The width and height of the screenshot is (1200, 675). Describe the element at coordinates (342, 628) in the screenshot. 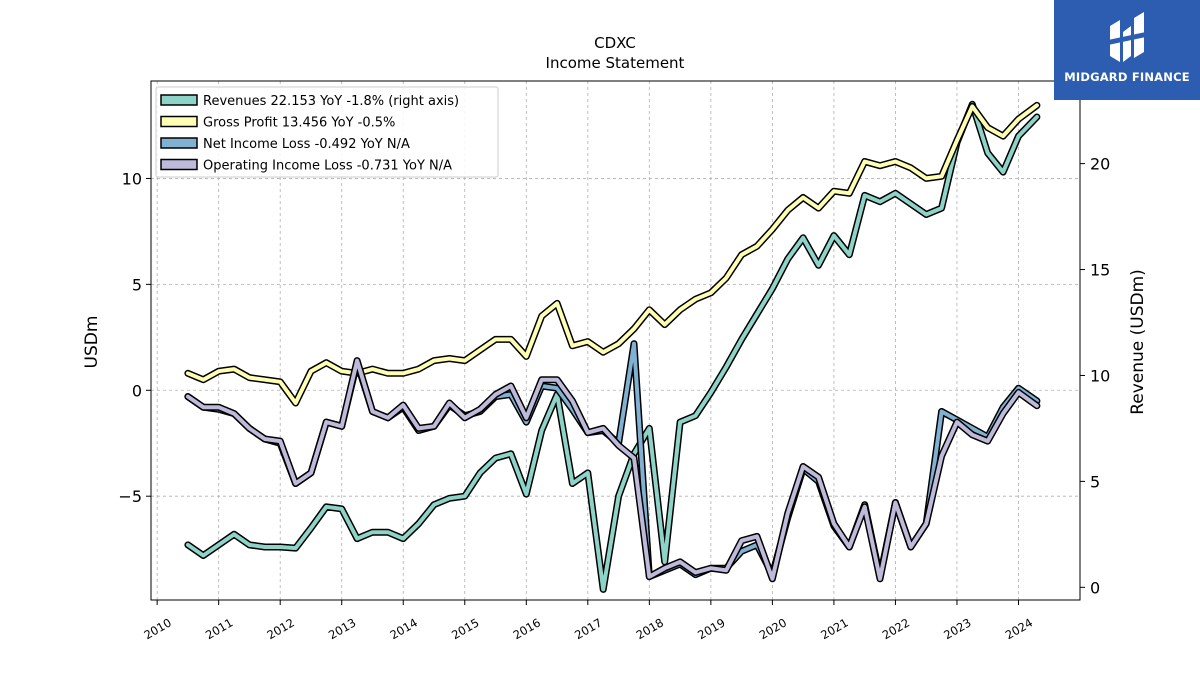

I see `x-tick-label: 2013` at that location.